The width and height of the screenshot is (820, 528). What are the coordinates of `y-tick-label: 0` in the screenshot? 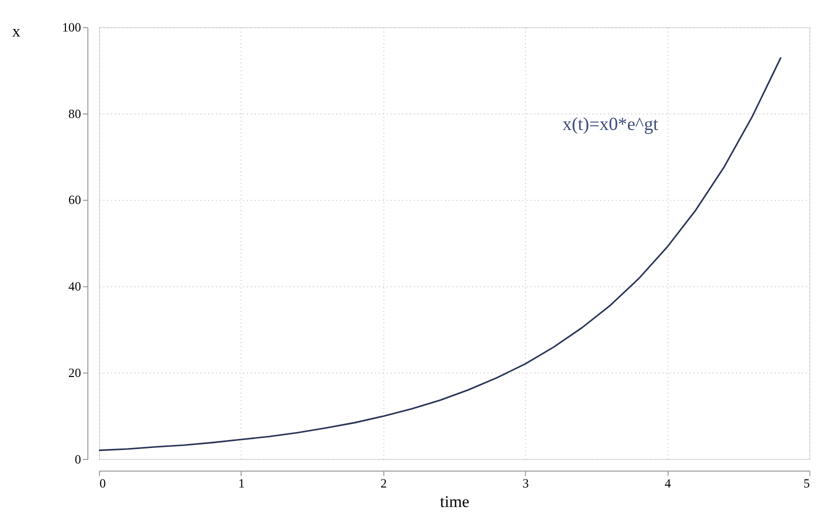 It's located at (78, 459).